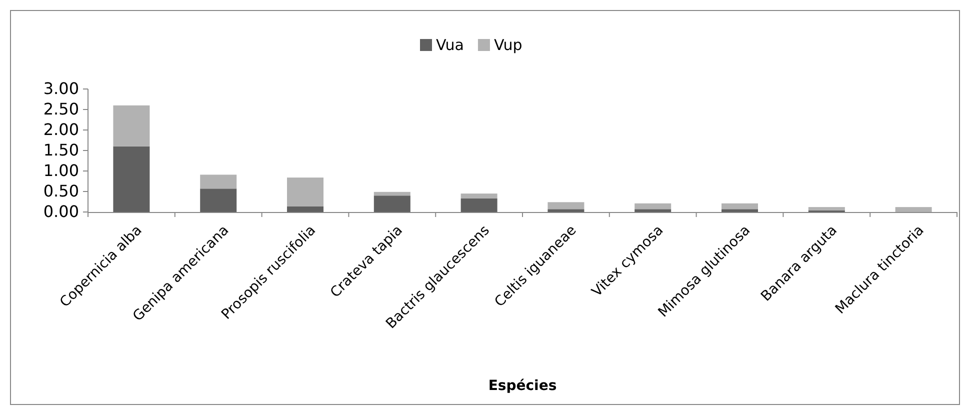 Image resolution: width=970 pixels, height=416 pixels. Describe the element at coordinates (61, 170) in the screenshot. I see `y-tick-label: 1.00` at that location.